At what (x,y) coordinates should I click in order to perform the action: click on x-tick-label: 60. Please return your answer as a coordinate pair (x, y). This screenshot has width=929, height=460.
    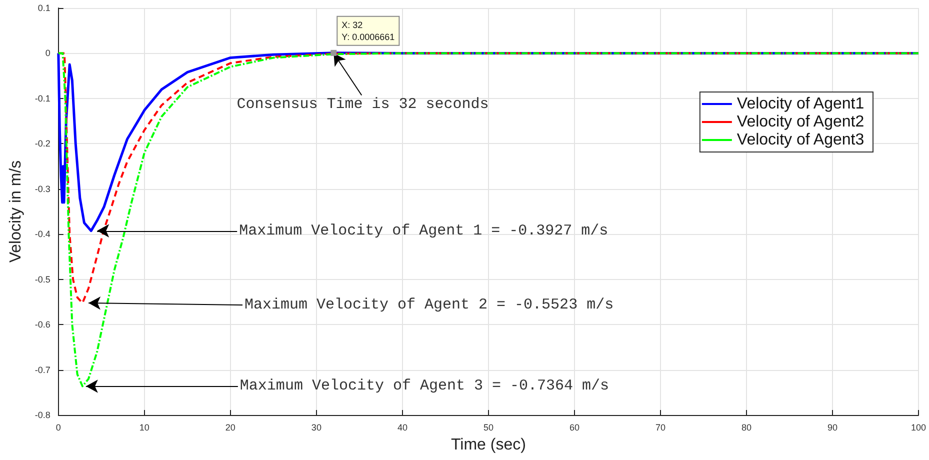
    Looking at the image, I should click on (574, 427).